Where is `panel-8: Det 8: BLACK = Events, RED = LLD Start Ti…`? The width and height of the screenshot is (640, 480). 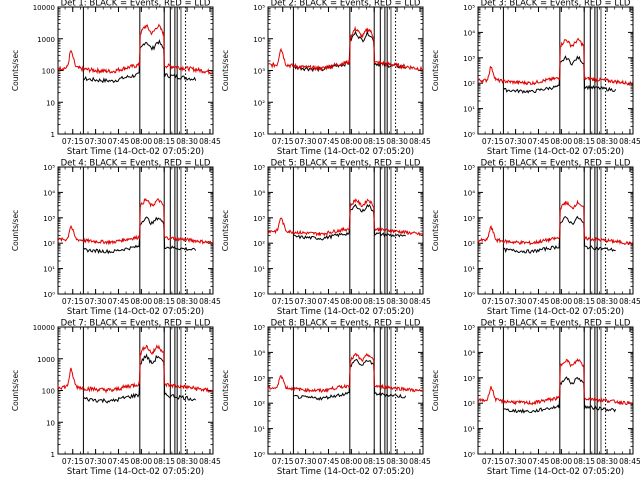 panel-8: Det 8: BLACK = Events, RED = LLD Start Ti… is located at coordinates (326, 398).